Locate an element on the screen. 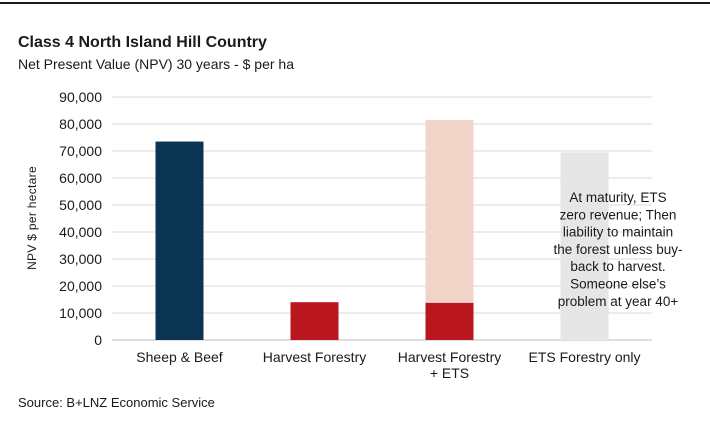 This screenshot has width=710, height=423. y-tick-label: 30,000 is located at coordinates (80, 259).